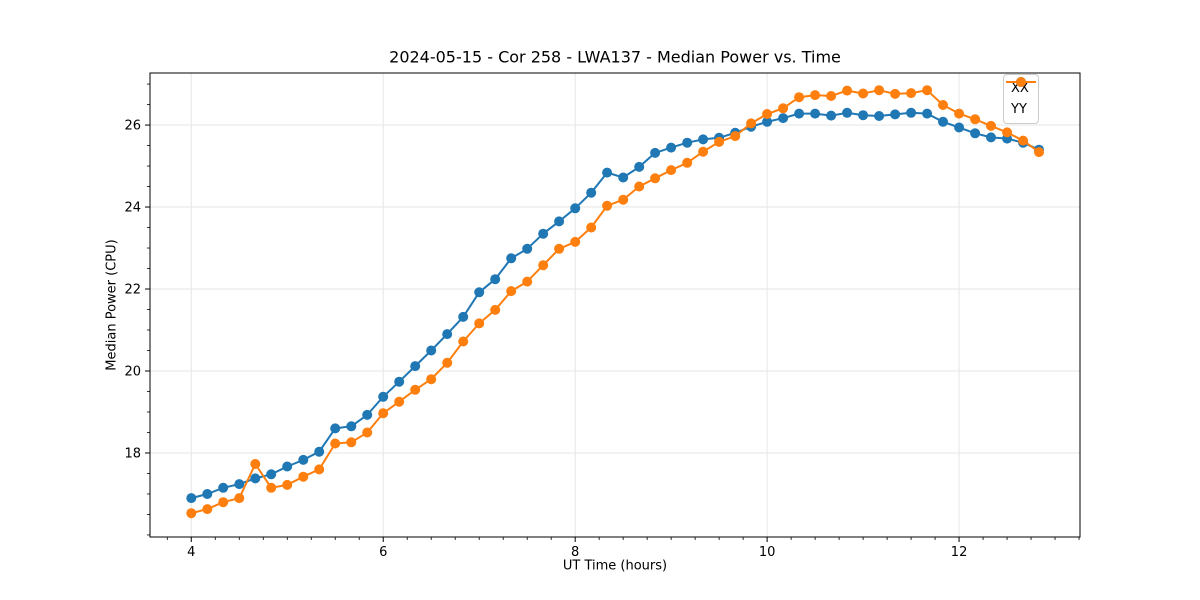  I want to click on x-tick-label: 6, so click(383, 552).